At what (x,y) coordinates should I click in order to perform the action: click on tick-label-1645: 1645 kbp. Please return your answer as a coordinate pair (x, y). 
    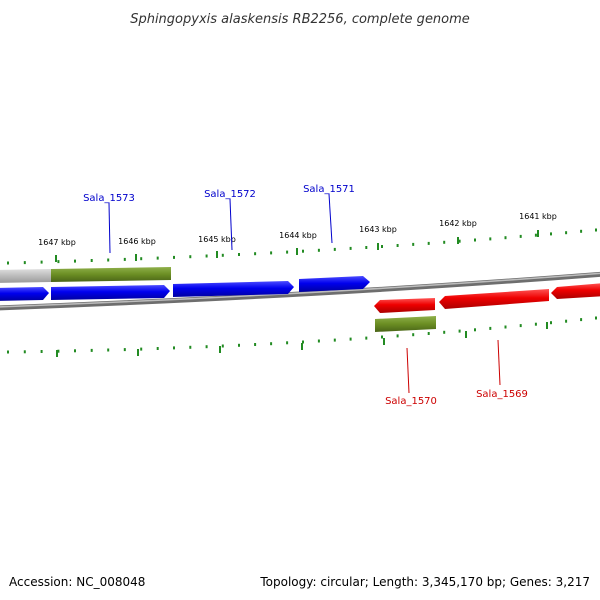
    Looking at the image, I should click on (217, 239).